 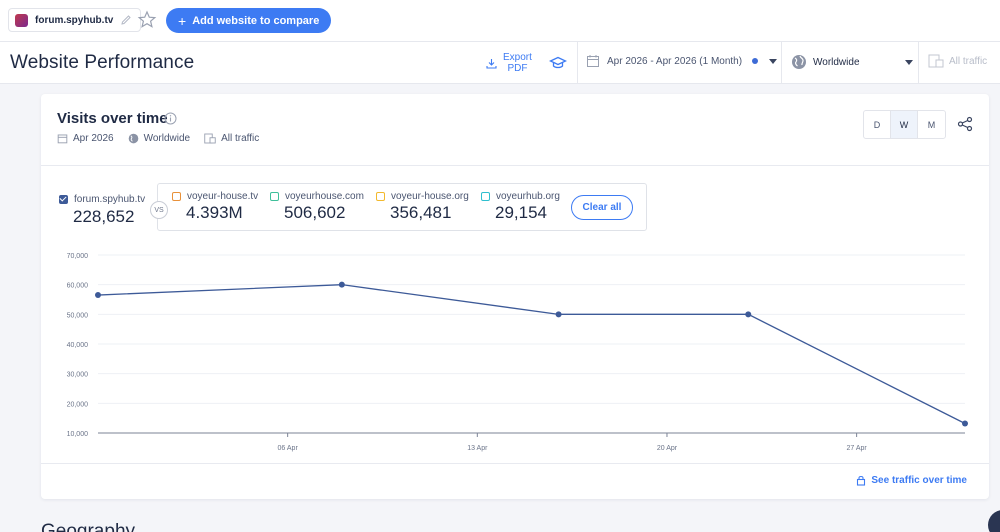 What do you see at coordinates (877, 124) in the screenshot?
I see `granularity-day: D` at bounding box center [877, 124].